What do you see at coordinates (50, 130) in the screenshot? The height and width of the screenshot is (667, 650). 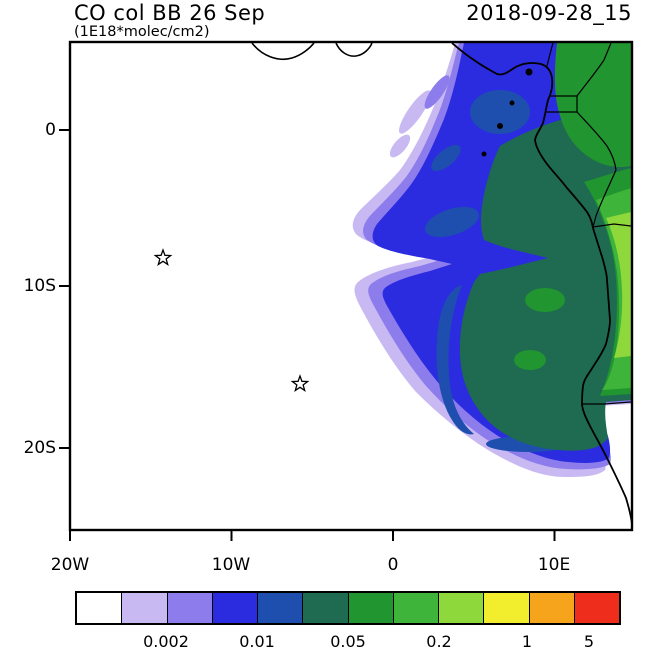 I see `y-tick-0: 0` at bounding box center [50, 130].